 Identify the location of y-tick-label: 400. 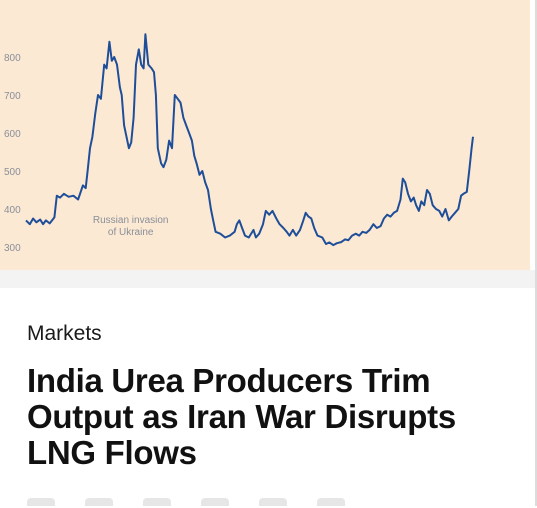
(12, 210).